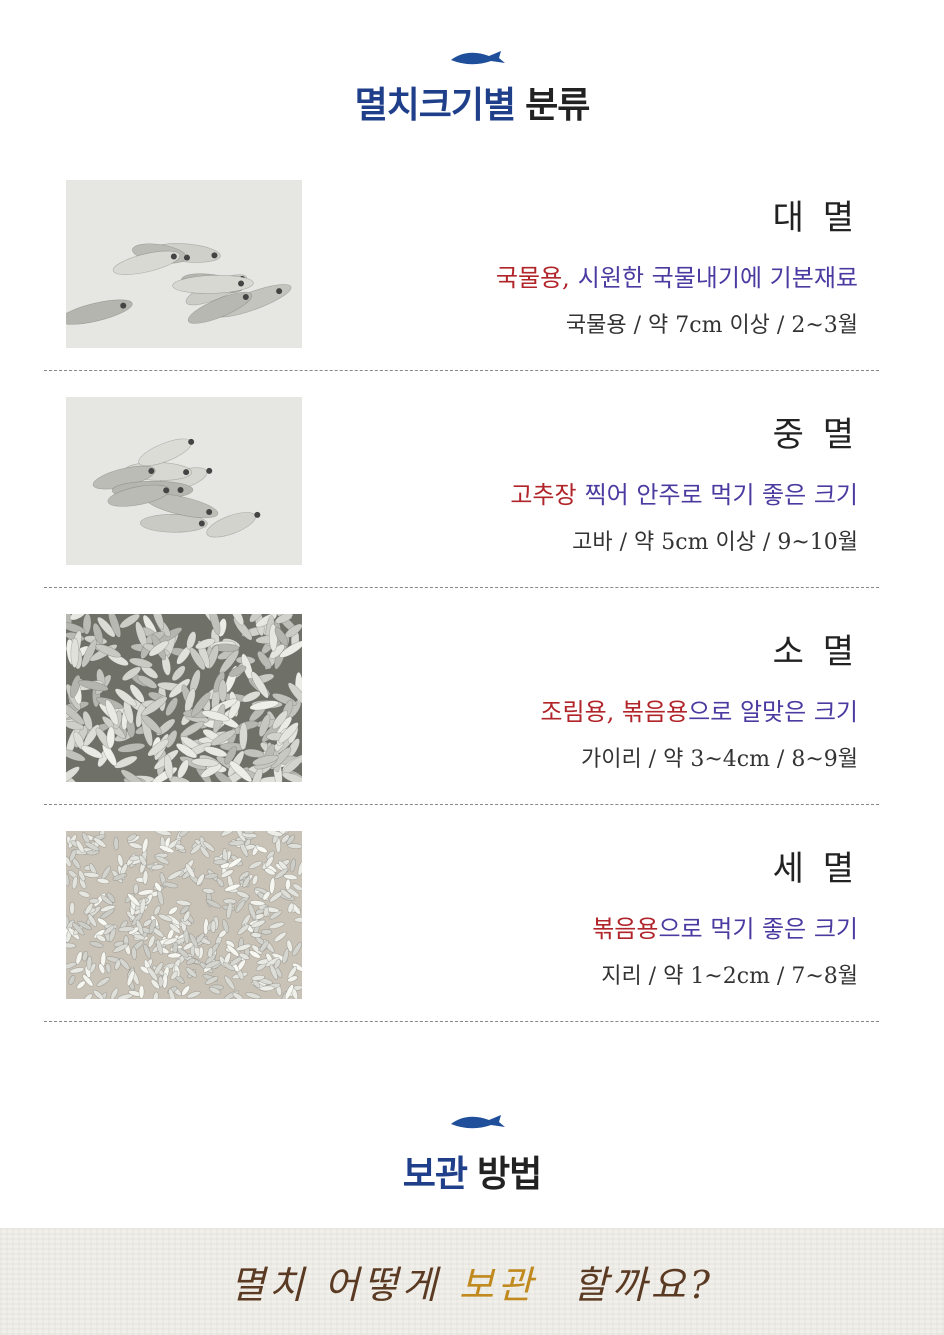 Image resolution: width=944 pixels, height=1335 pixels. I want to click on item-name: 세 멸, so click(815, 869).